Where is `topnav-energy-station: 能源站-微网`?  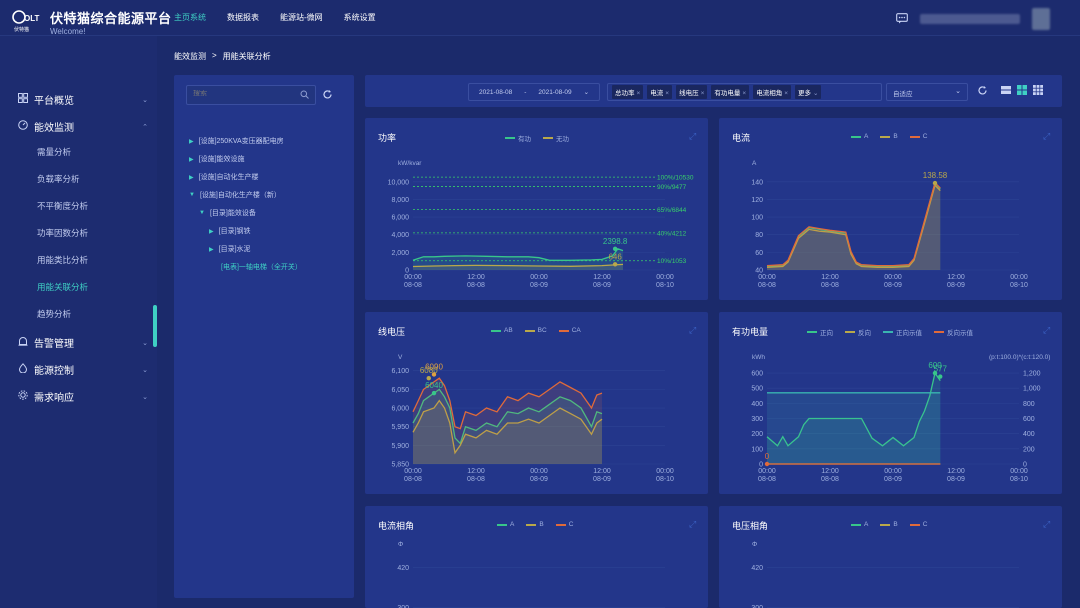 topnav-energy-station: 能源站-微网 is located at coordinates (301, 17).